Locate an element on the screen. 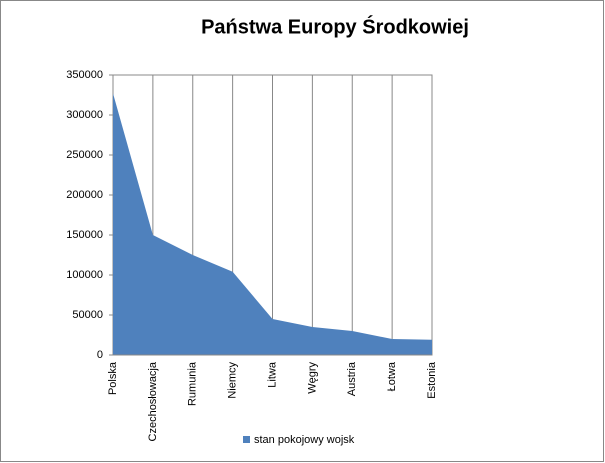  x-tick-label: Węgry is located at coordinates (312, 378).